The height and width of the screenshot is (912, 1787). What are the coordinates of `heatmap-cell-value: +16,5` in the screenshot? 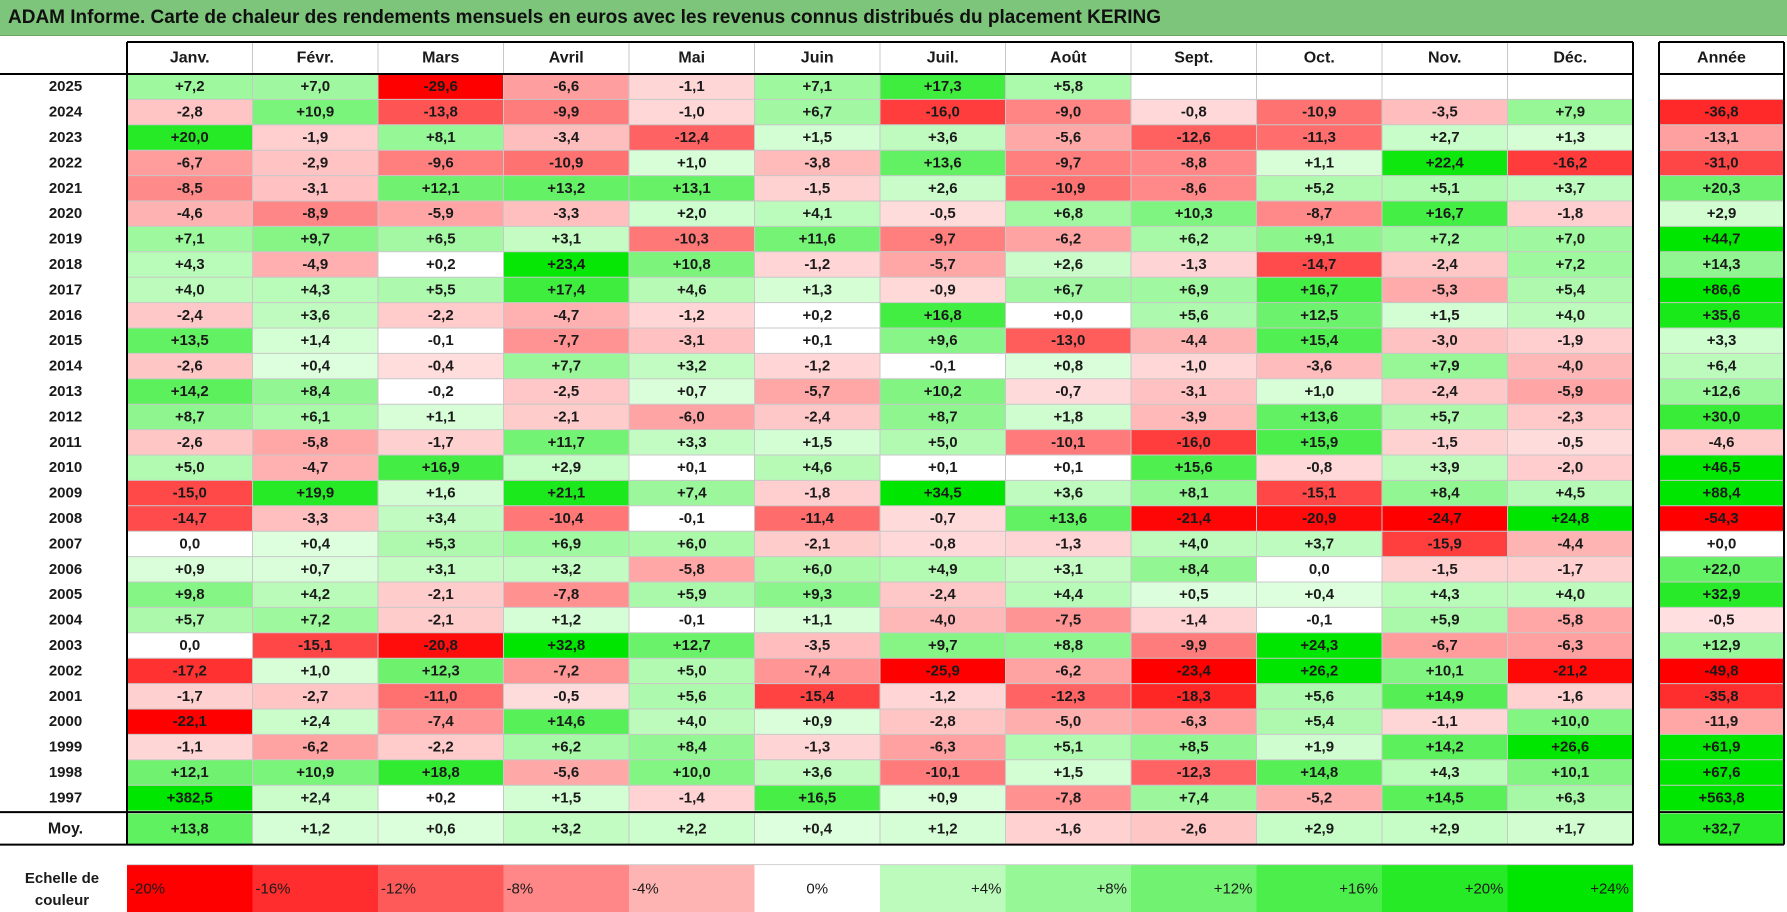 It's located at (817, 797).